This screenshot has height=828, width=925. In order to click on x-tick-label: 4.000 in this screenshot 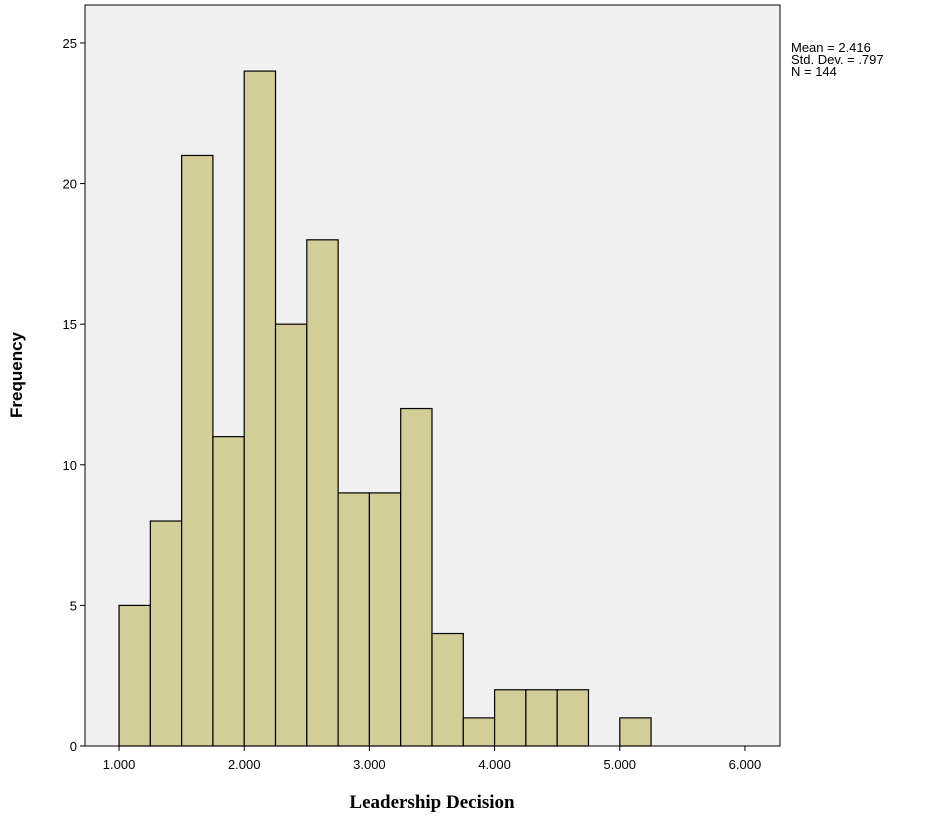, I will do `click(494, 764)`.